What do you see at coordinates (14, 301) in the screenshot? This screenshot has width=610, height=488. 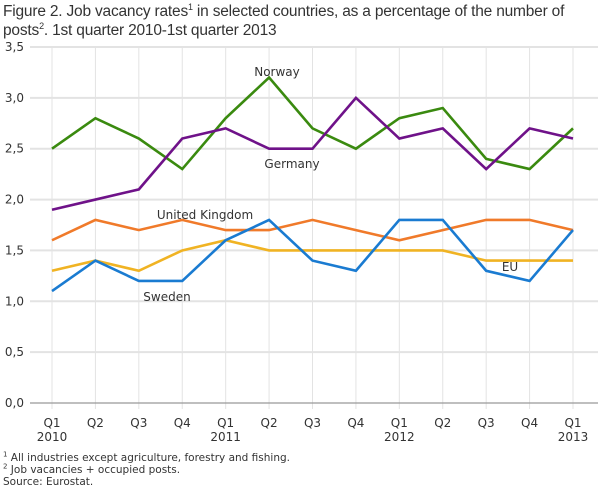 I see `y-tick-label: 1,0` at bounding box center [14, 301].